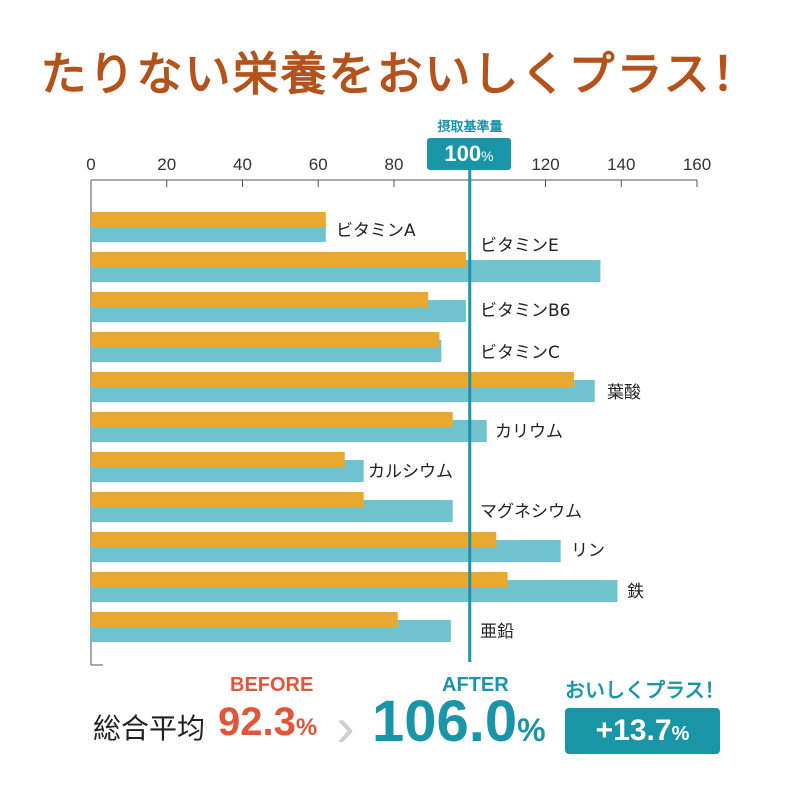  I want to click on reference-unit: %, so click(487, 156).